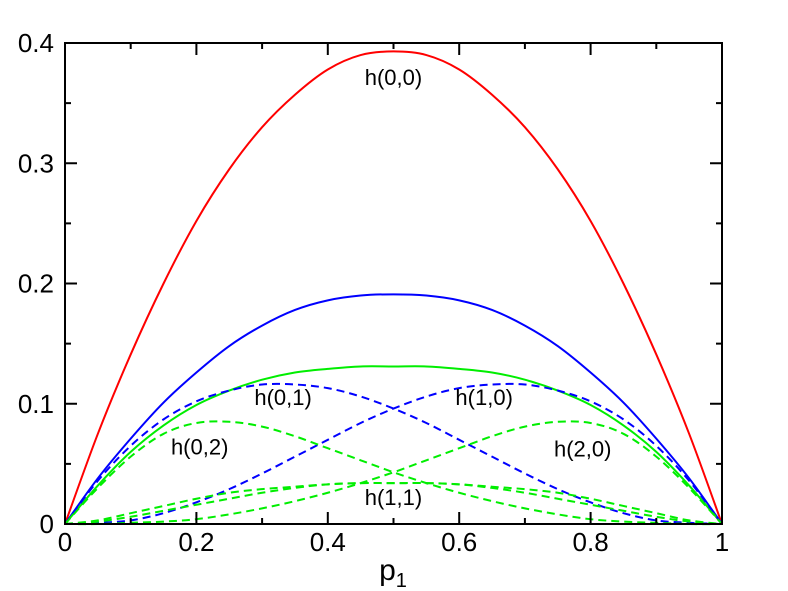 The height and width of the screenshot is (591, 788). Describe the element at coordinates (47, 524) in the screenshot. I see `y-tick-label: 0` at that location.